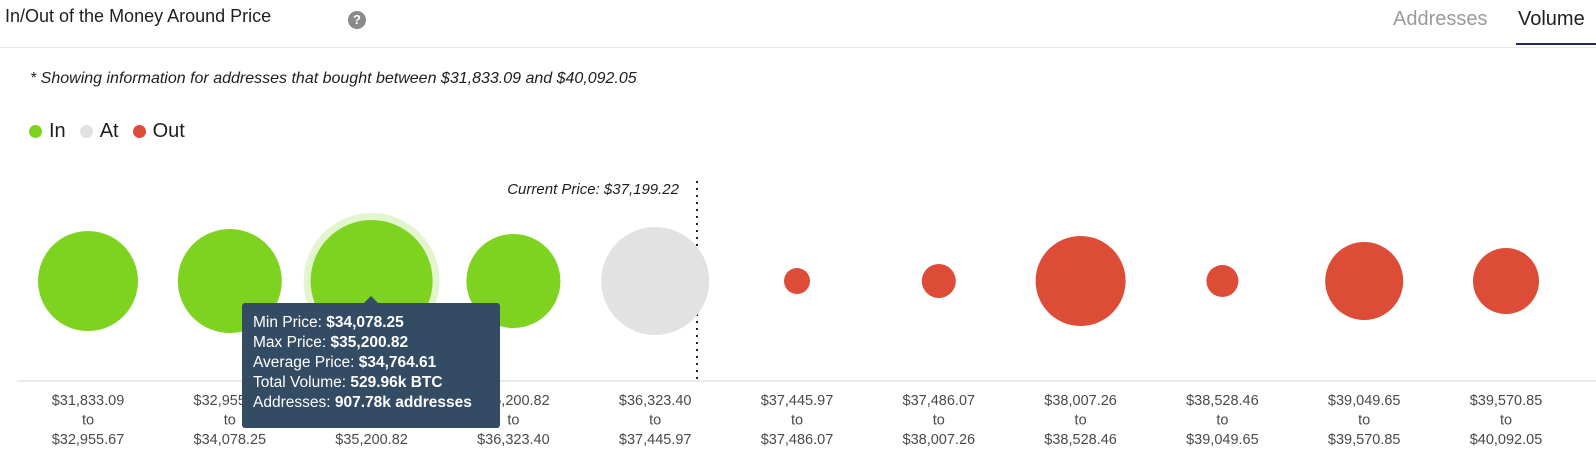  I want to click on legend-label-at: At, so click(109, 130).